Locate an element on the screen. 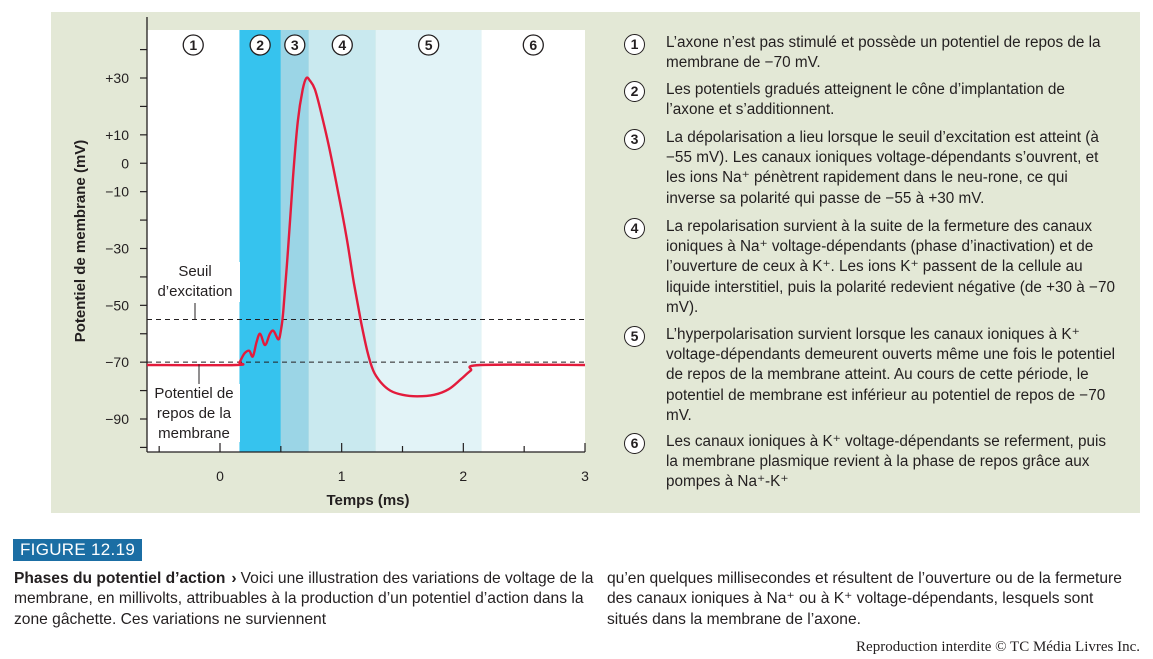 The height and width of the screenshot is (659, 1153). phase-number-6: 6 is located at coordinates (533, 45).